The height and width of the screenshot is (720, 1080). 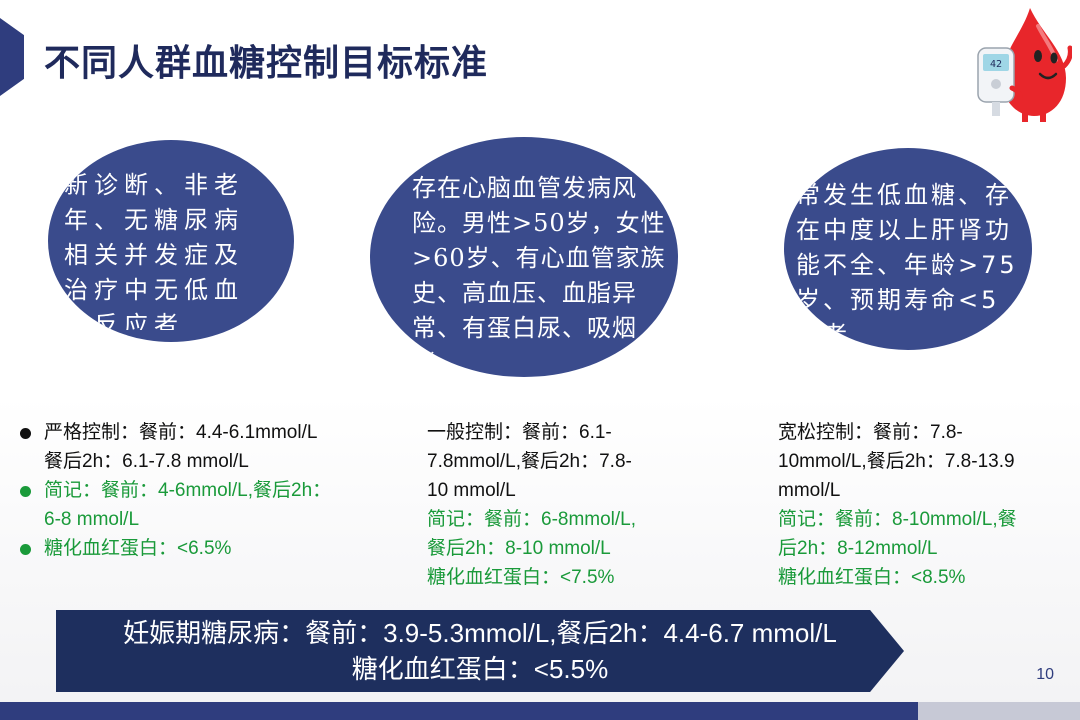 I want to click on target-line: 餐后2h：6.1-7.8 mmol/L, so click(x=200, y=461).